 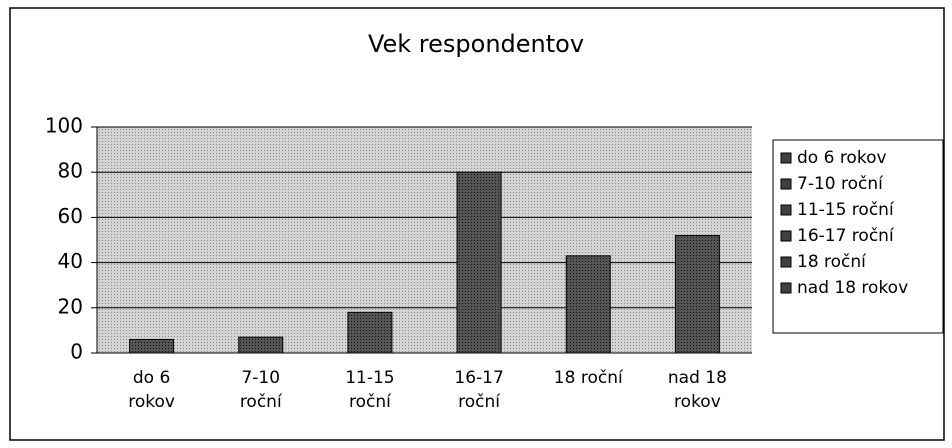 I want to click on legend-label: 11-15 roční, so click(x=846, y=210).